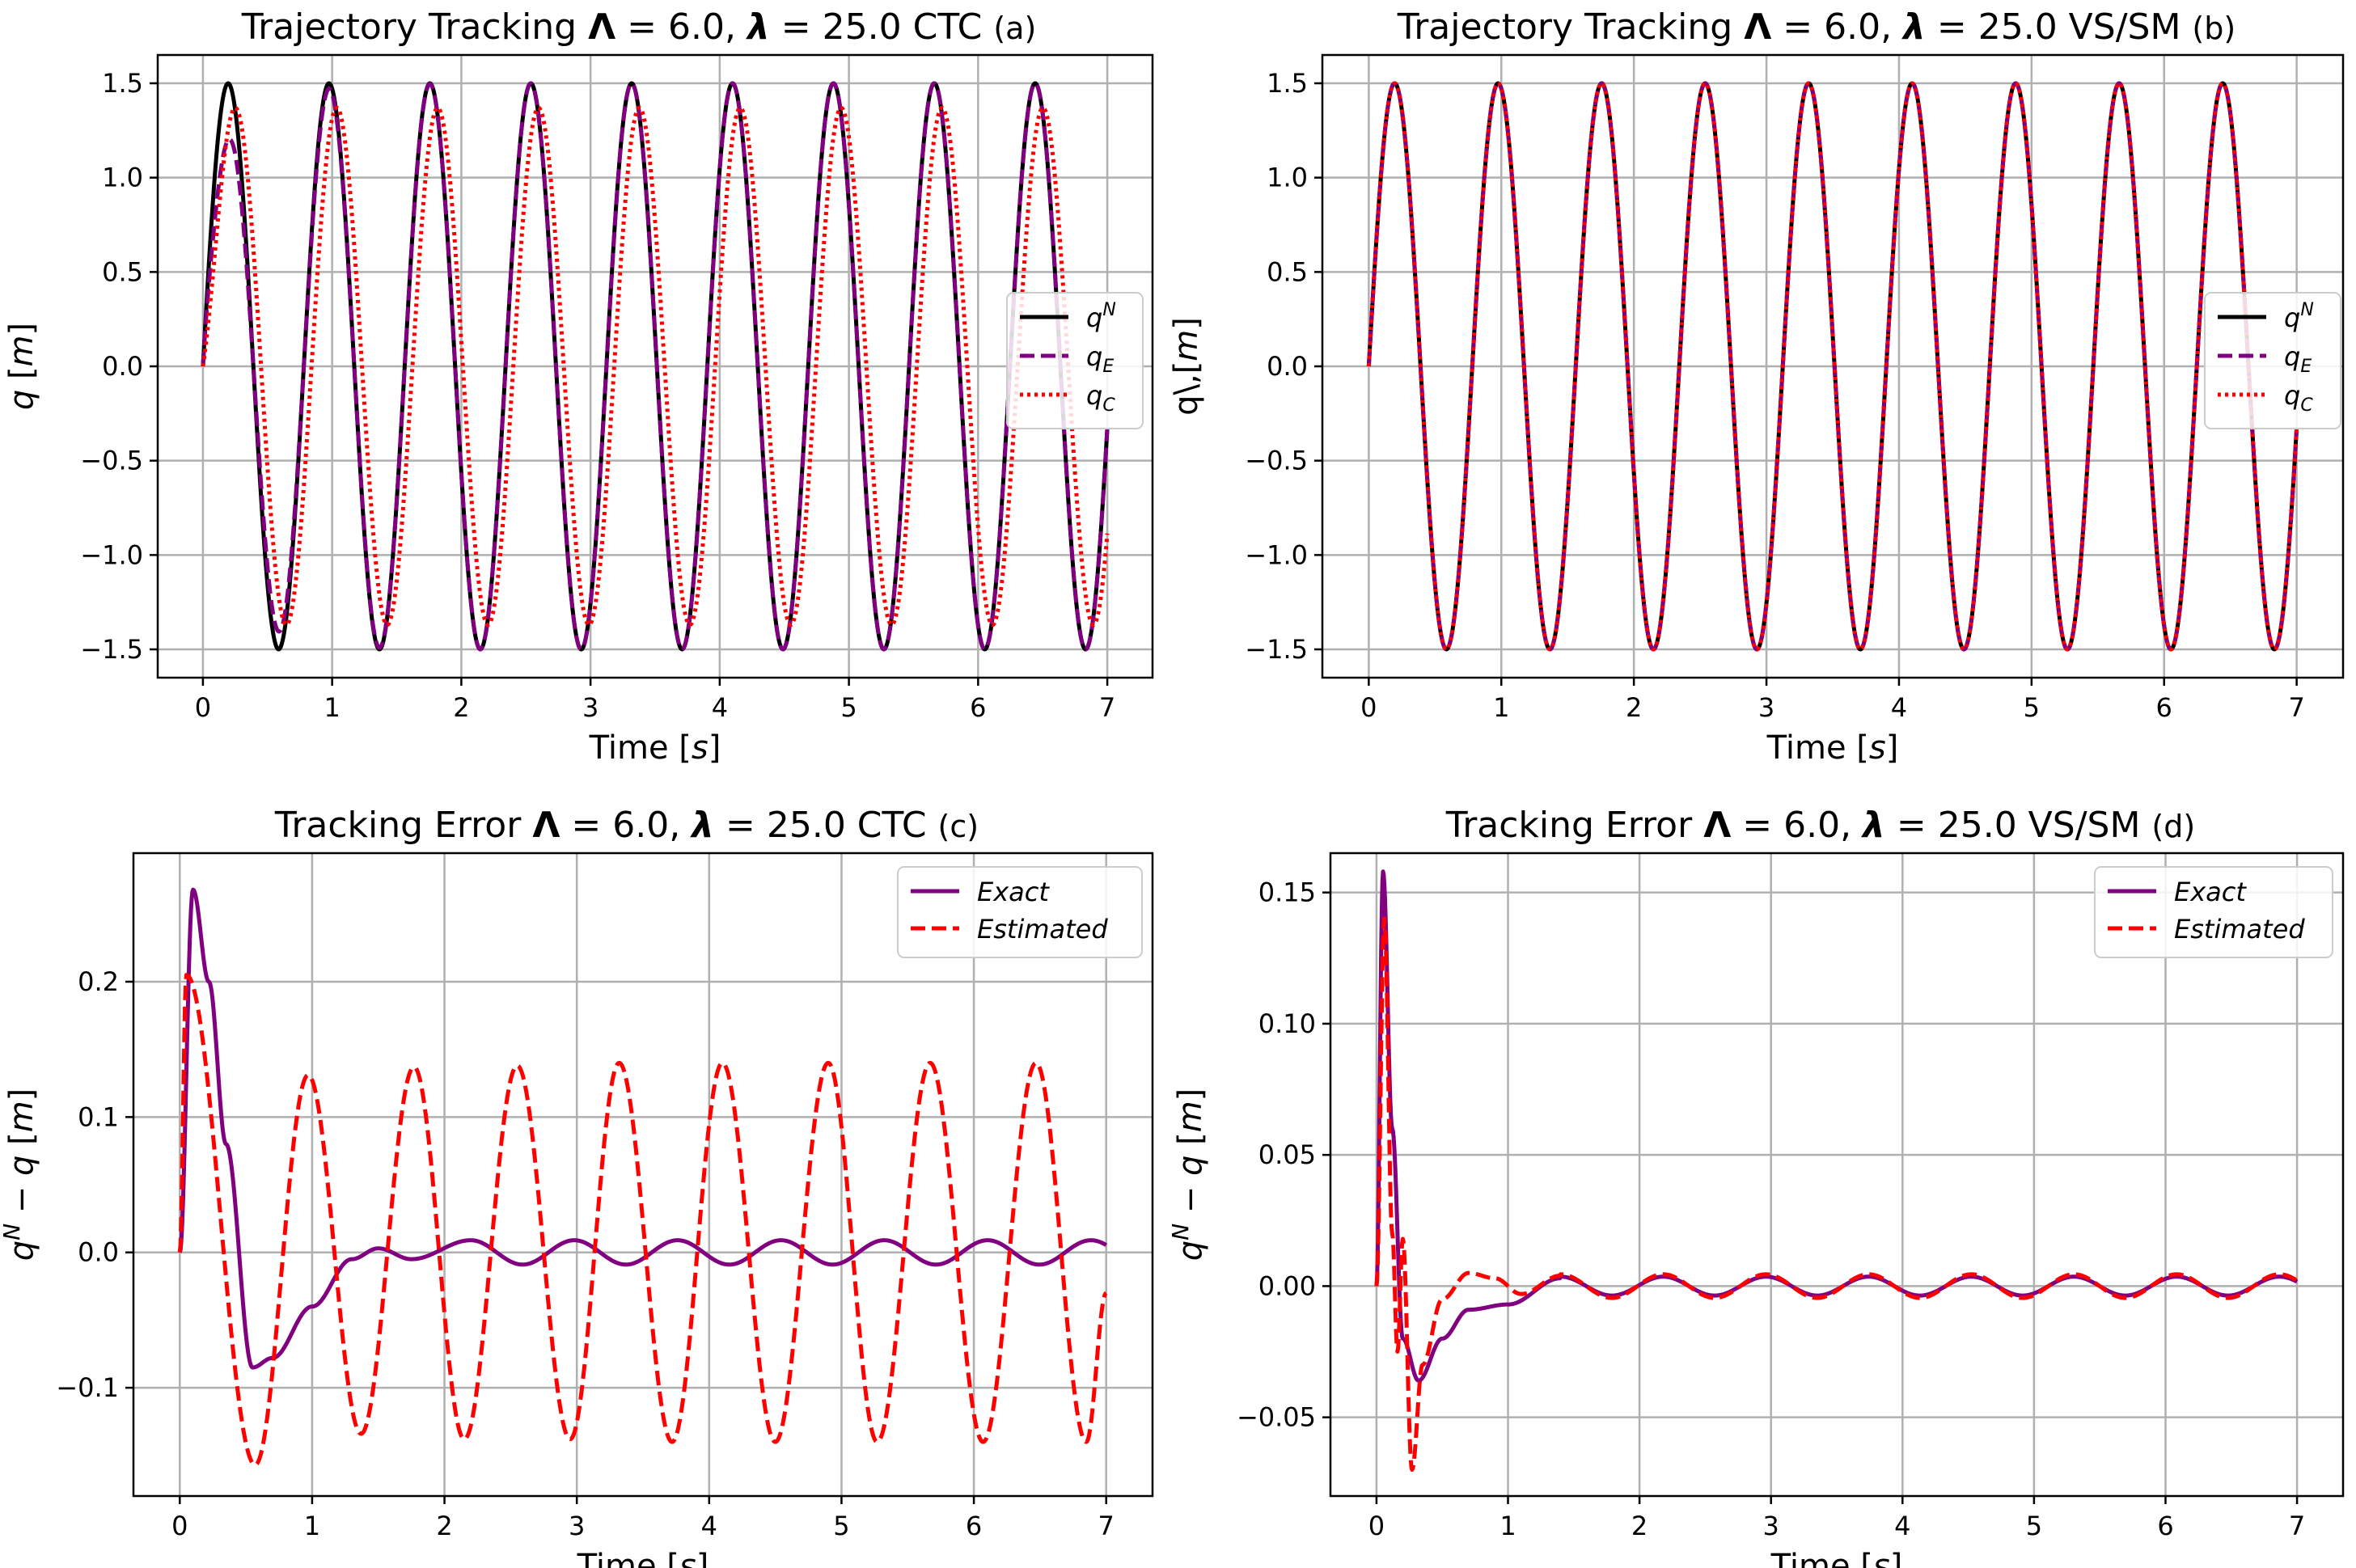 The width and height of the screenshot is (2356, 1568). I want to click on y-axis-label: q [m], so click(21, 366).